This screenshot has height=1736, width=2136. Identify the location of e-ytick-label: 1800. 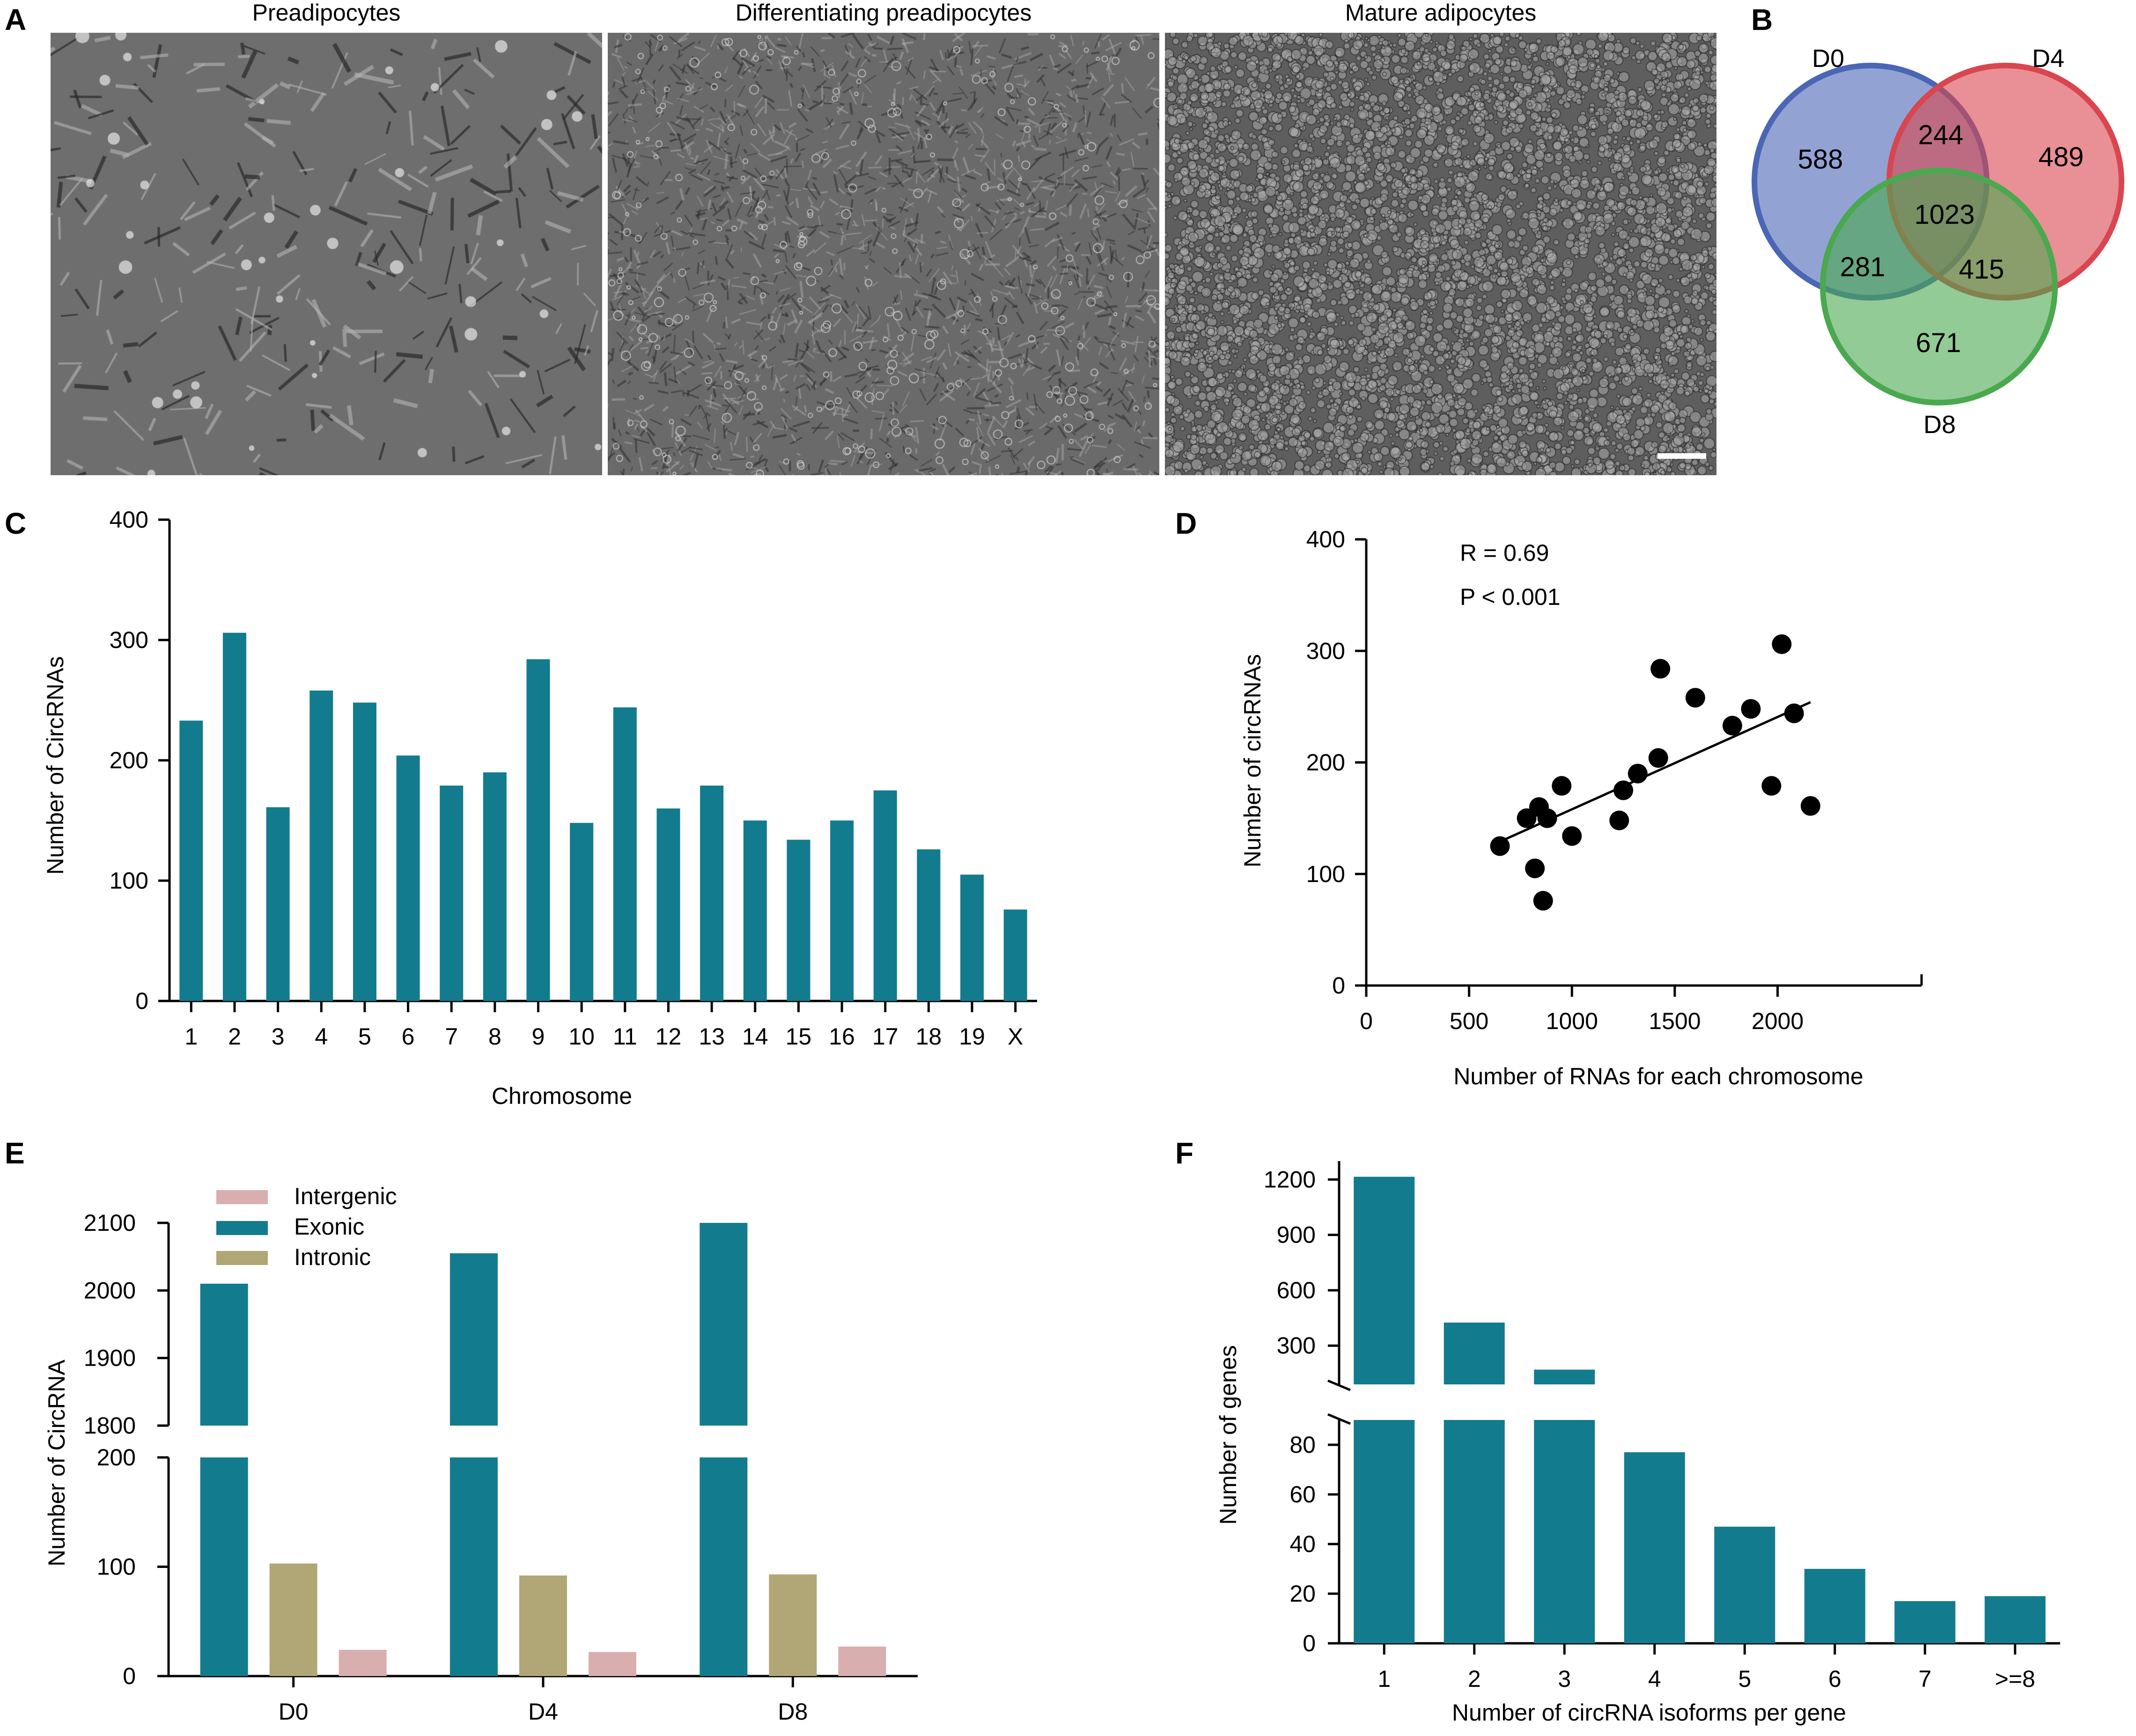
(110, 1426).